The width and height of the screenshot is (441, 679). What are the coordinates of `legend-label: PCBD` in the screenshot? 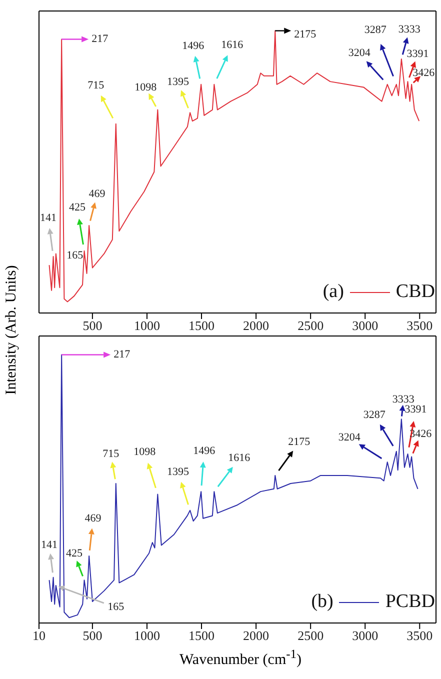 It's located at (410, 602).